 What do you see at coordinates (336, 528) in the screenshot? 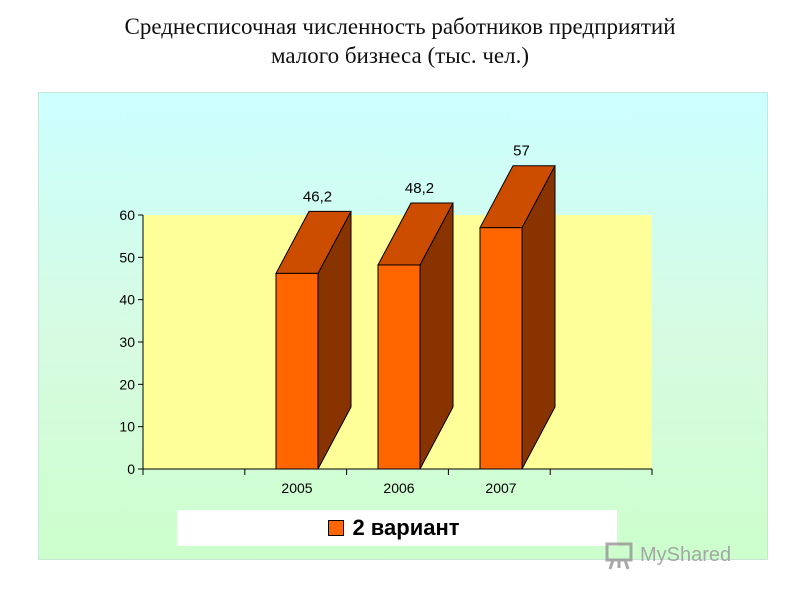
I see `legend-swatch` at bounding box center [336, 528].